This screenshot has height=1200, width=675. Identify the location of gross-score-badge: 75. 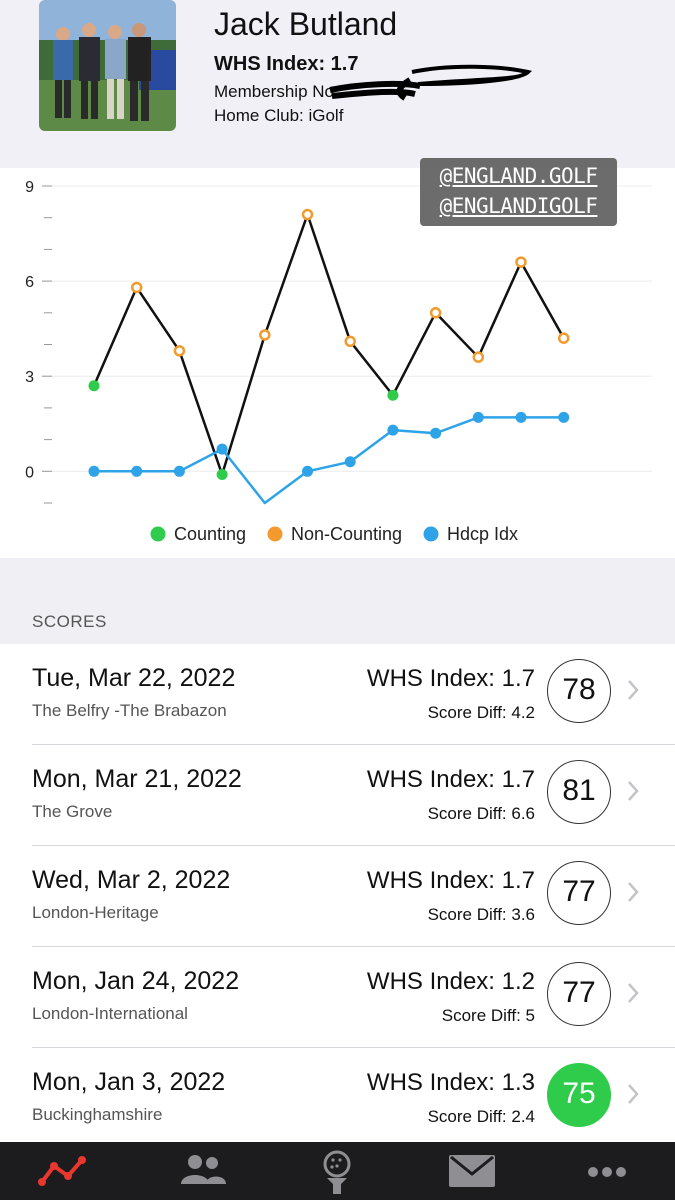
(579, 1095).